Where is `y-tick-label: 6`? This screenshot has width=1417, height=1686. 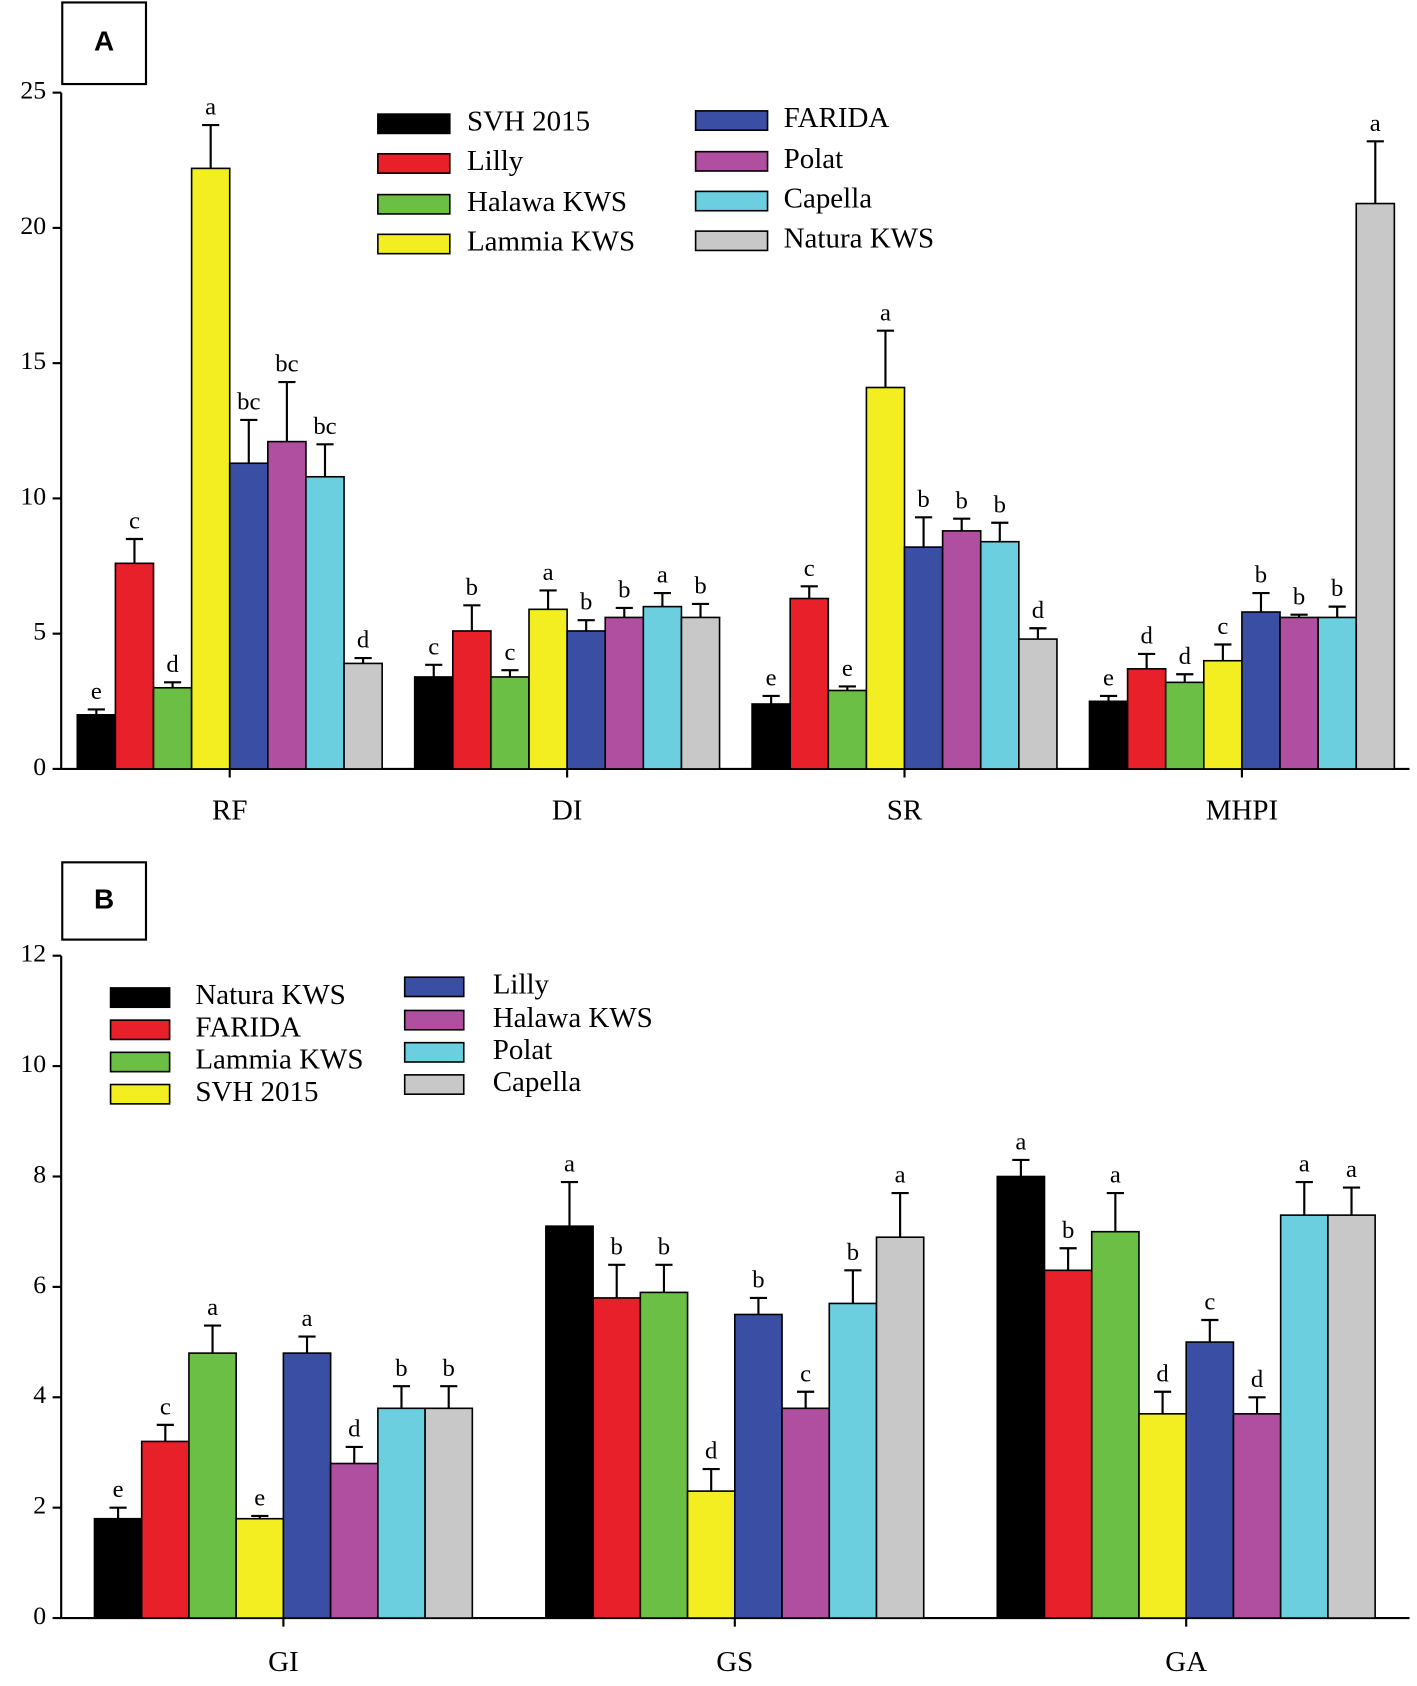
y-tick-label: 6 is located at coordinates (39, 1284).